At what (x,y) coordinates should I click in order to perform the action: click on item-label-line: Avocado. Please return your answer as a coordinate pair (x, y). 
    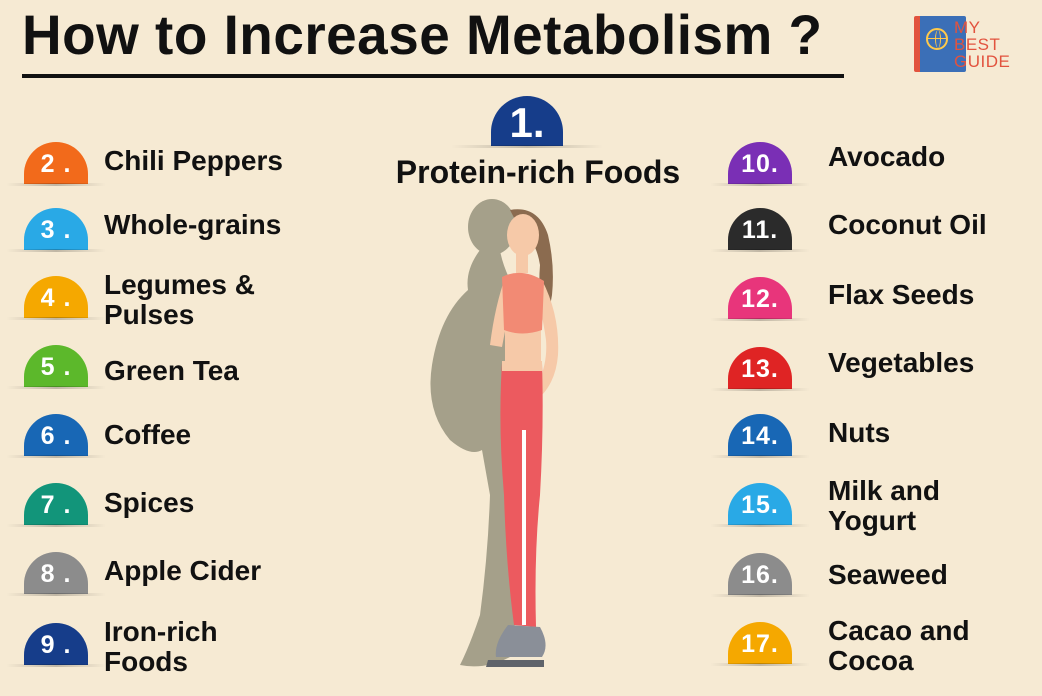
    Looking at the image, I should click on (887, 156).